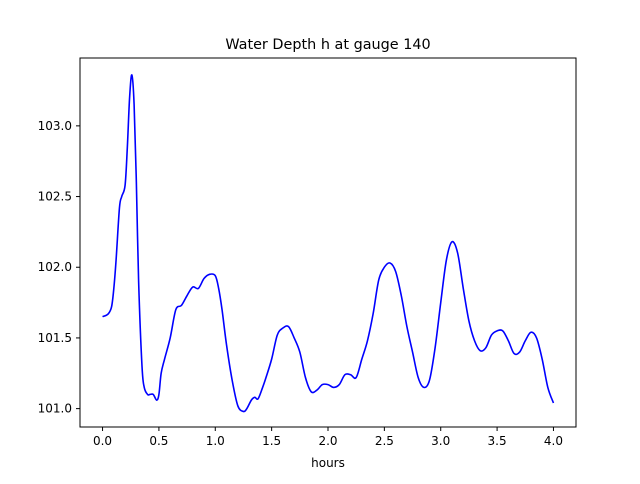 This screenshot has height=484, width=640. I want to click on y-tick-label: 101.0, so click(55, 409).